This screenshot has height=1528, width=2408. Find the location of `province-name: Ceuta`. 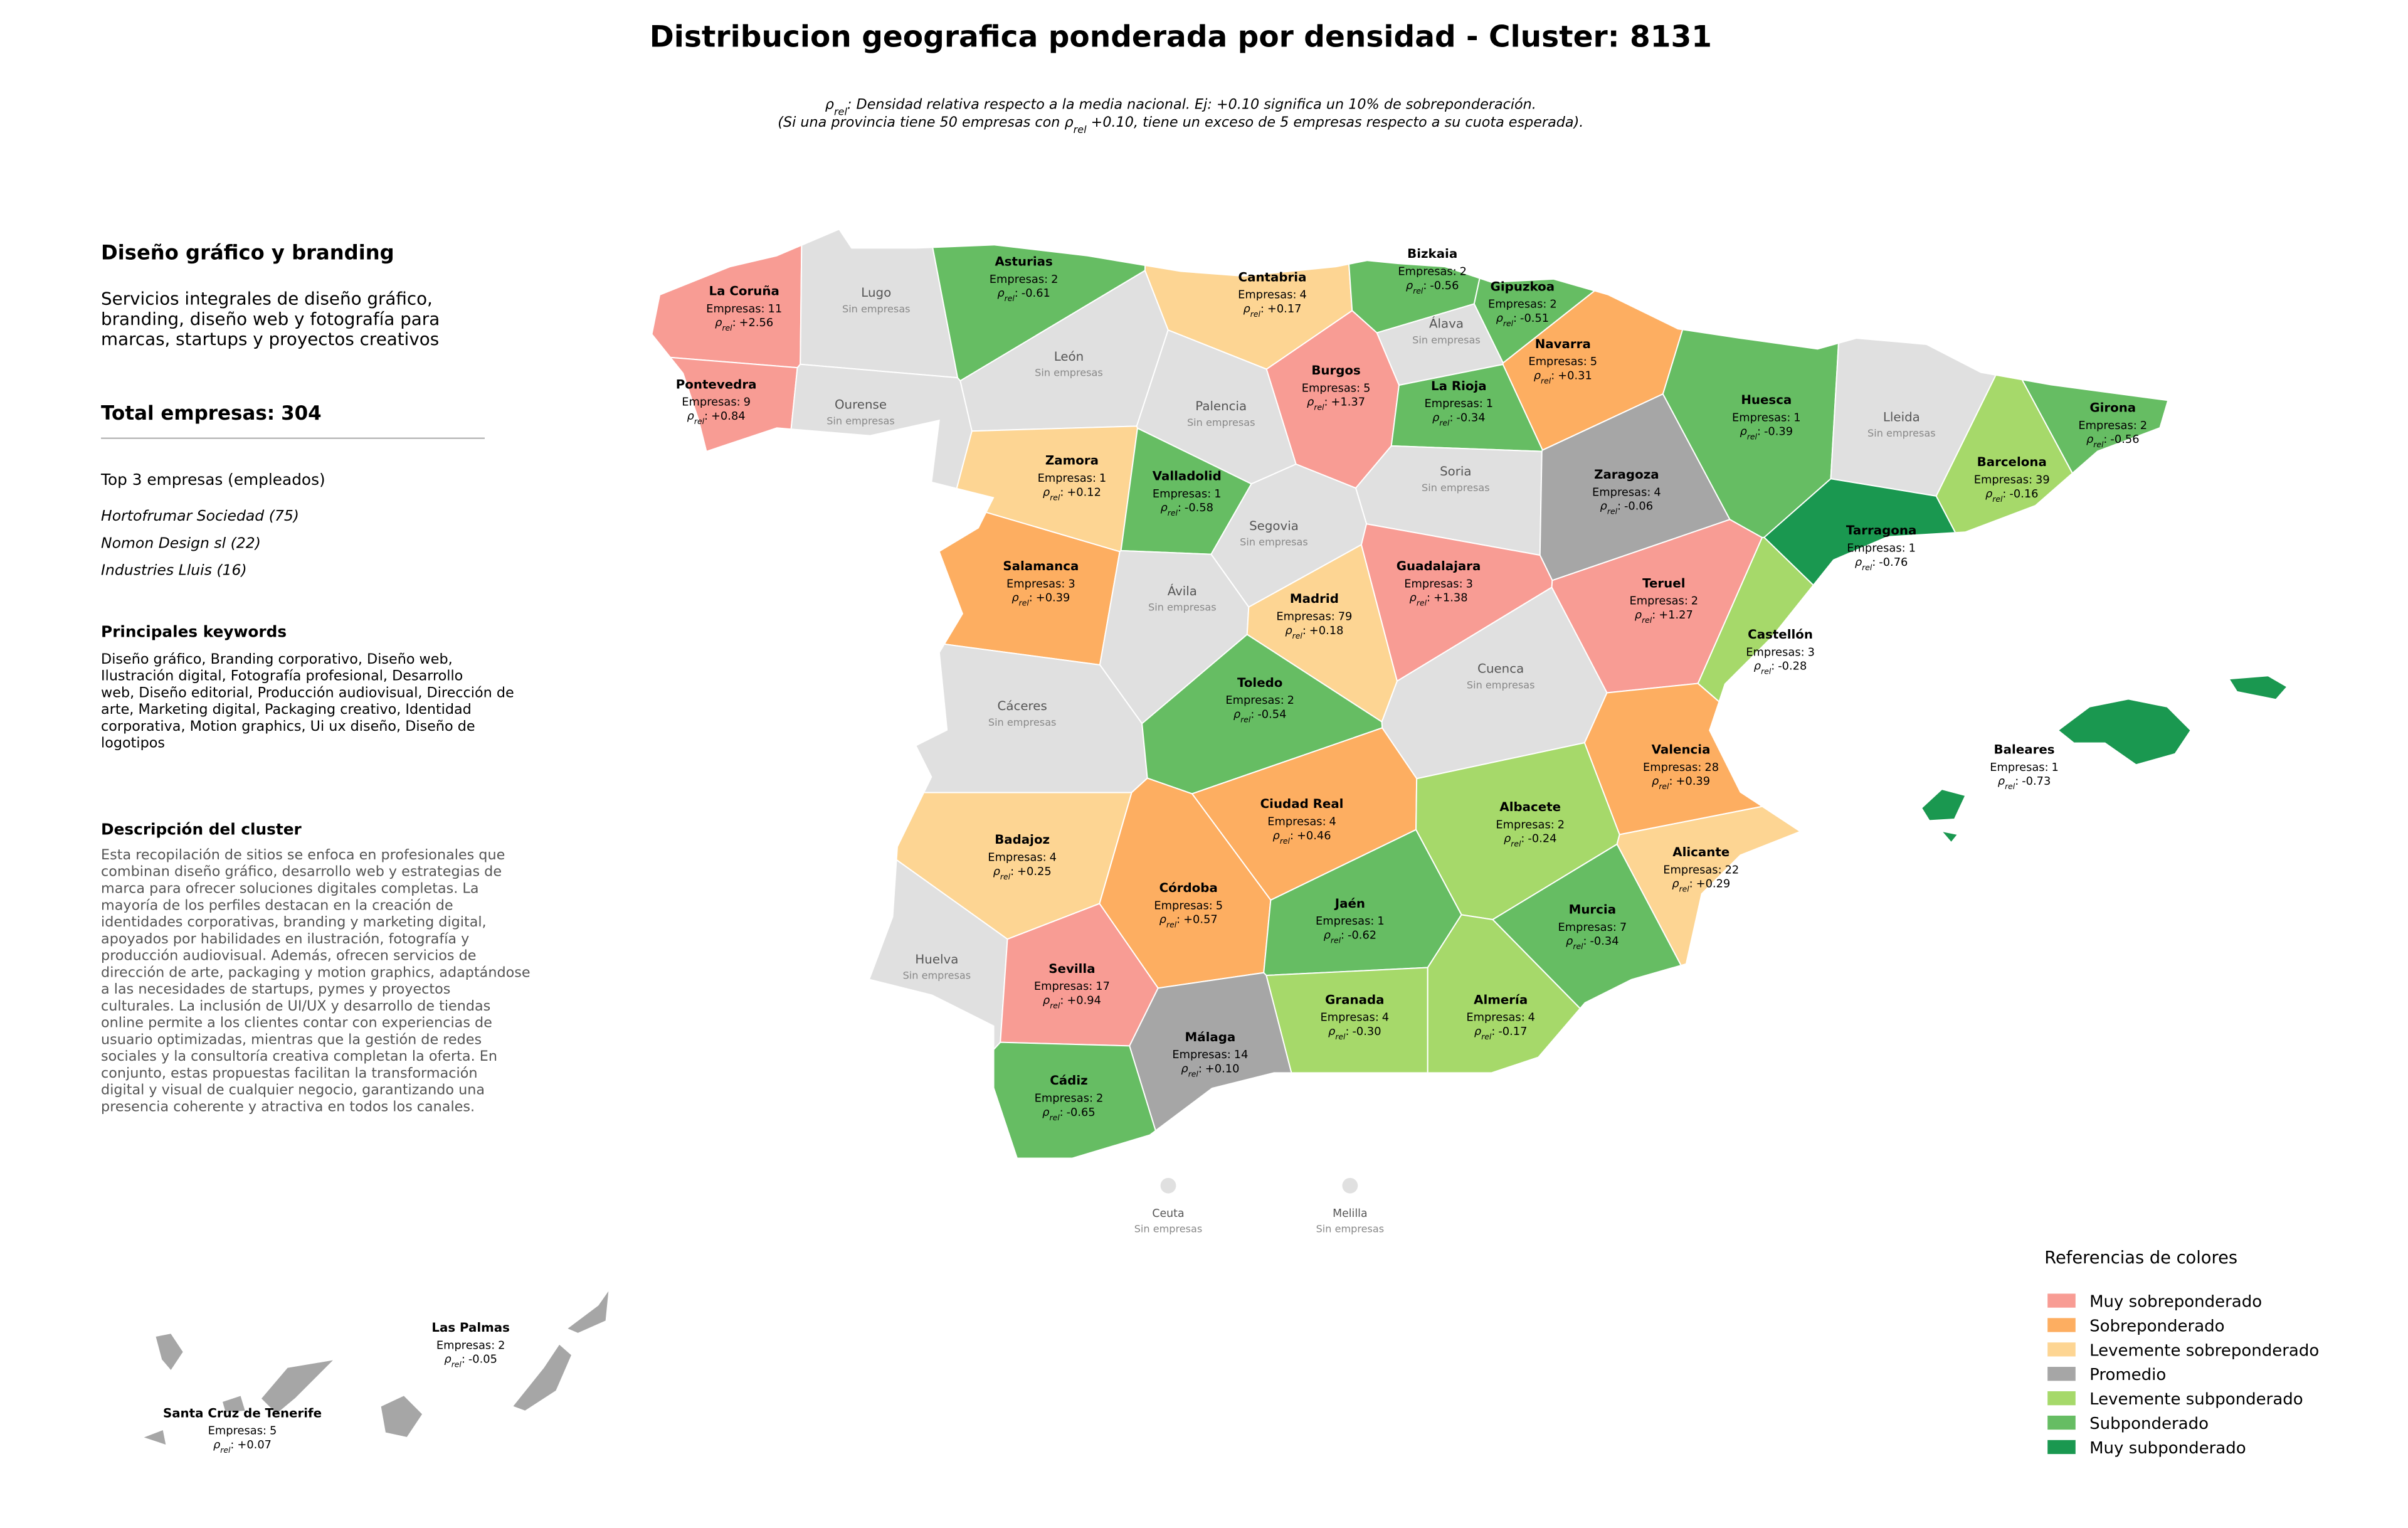

province-name: Ceuta is located at coordinates (1168, 1213).